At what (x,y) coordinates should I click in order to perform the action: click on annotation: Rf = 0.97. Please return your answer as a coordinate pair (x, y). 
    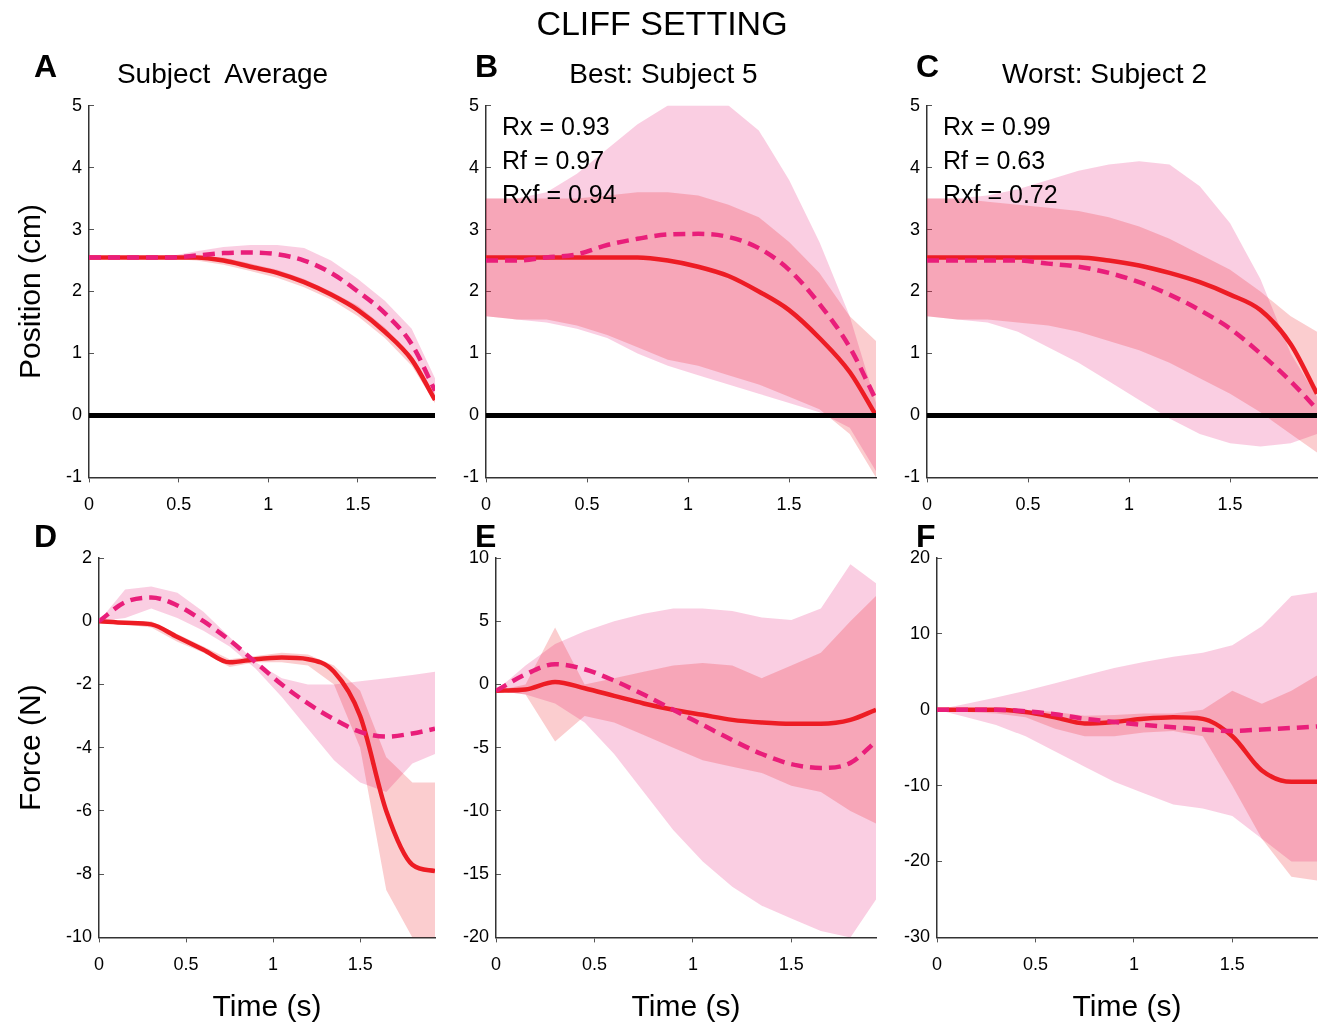
    Looking at the image, I should click on (553, 159).